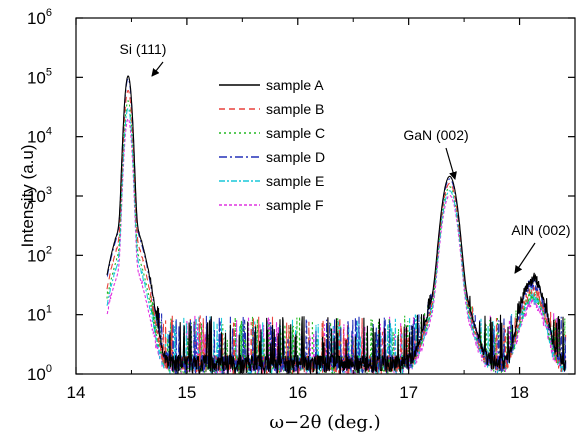  What do you see at coordinates (295, 157) in the screenshot?
I see `legend-label: sample D` at bounding box center [295, 157].